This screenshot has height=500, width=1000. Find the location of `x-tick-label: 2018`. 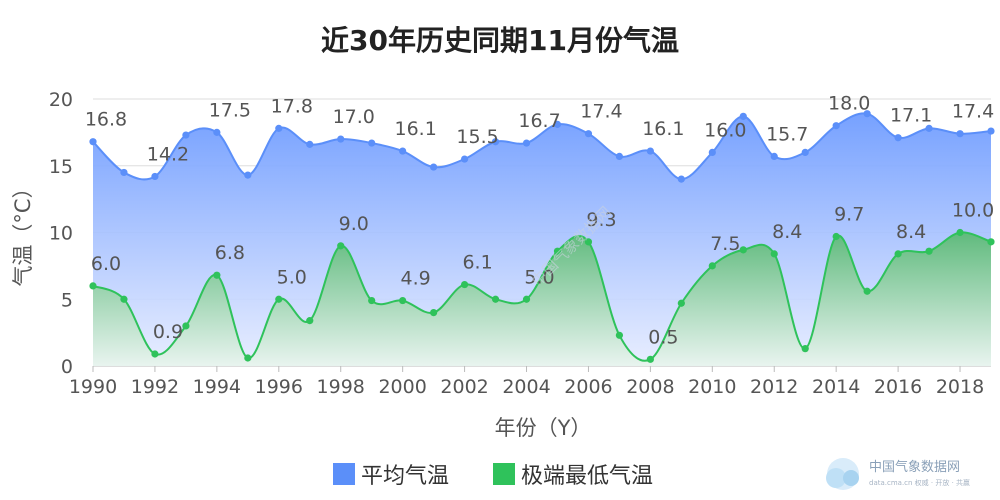

x-tick-label: 2018 is located at coordinates (960, 387).